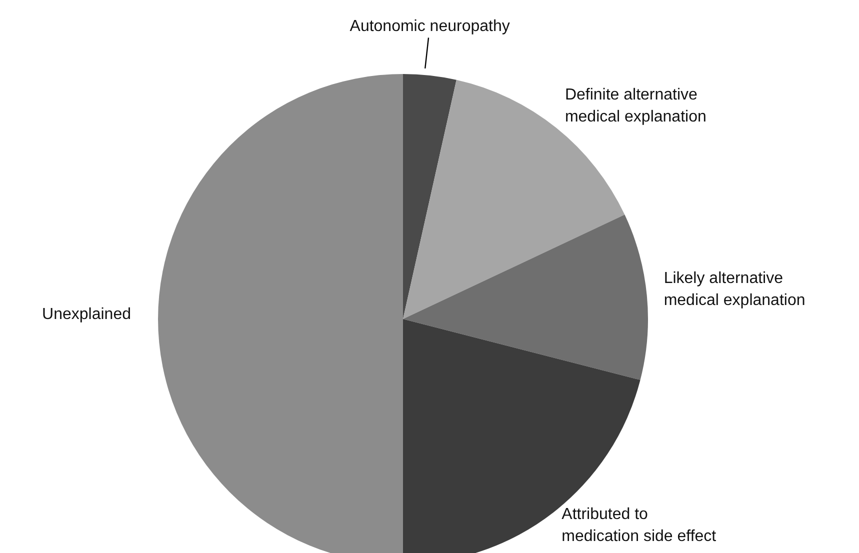  I want to click on slice-label: Definite alternative medical explanation, so click(635, 106).